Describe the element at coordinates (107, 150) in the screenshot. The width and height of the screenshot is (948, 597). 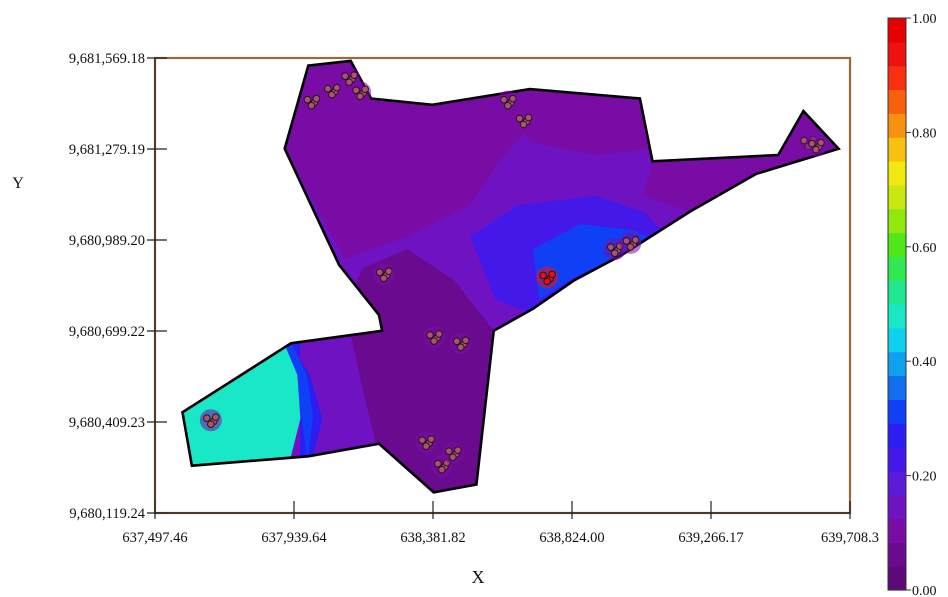
I see `y-tick-label: 9,681,279.19` at that location.